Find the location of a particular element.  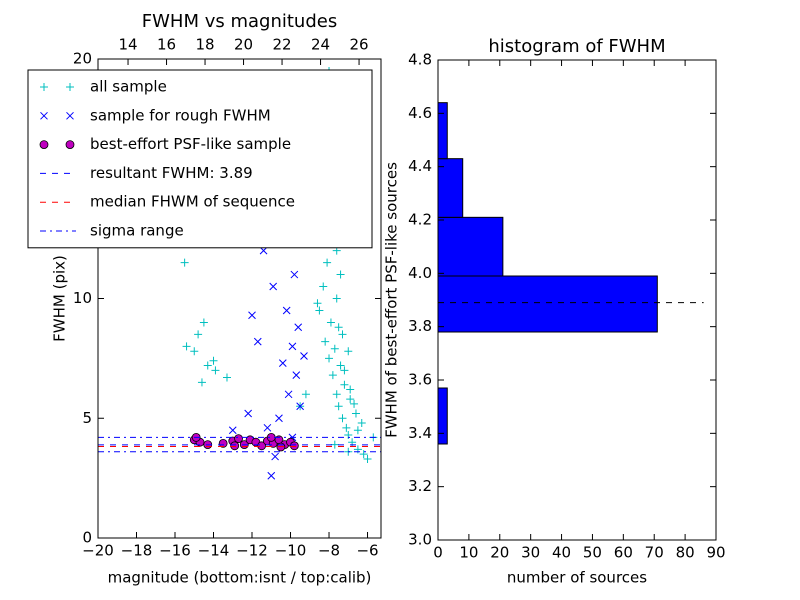

chart-title: FWHM vs magnitudes is located at coordinates (239, 21).